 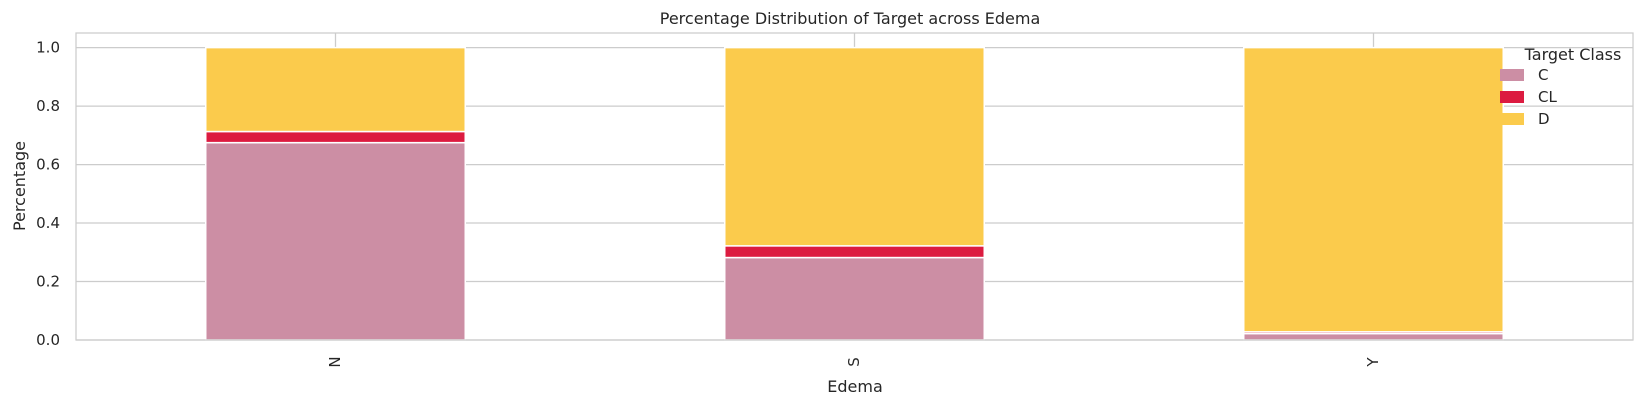 I want to click on legend-swatch-cl, so click(x=1512, y=97).